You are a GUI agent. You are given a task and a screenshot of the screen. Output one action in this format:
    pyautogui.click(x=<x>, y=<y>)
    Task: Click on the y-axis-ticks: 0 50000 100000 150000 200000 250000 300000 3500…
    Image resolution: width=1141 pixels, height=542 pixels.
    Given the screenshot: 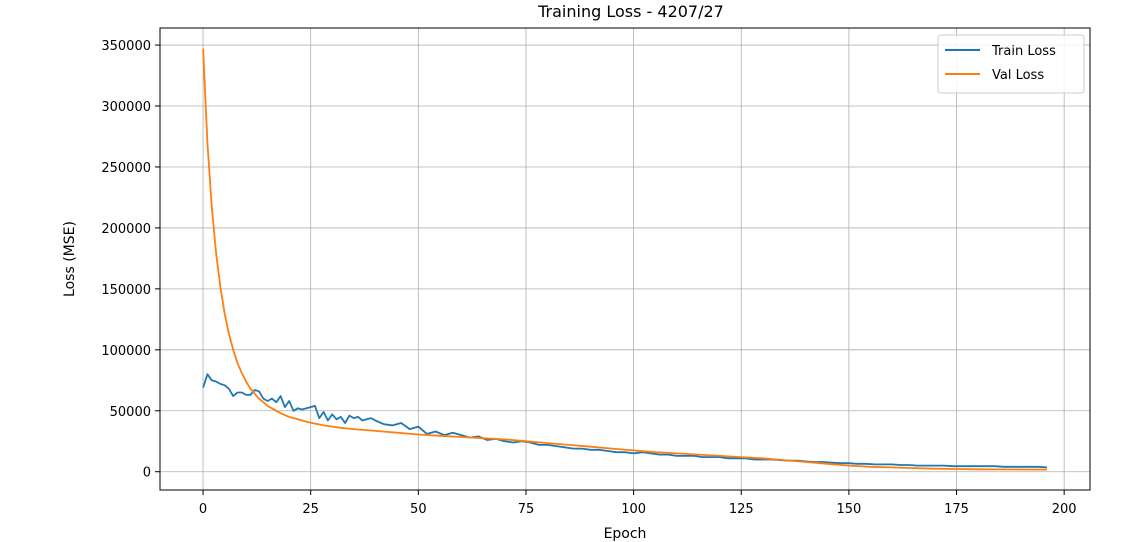 What is the action you would take?
    pyautogui.click(x=130, y=260)
    